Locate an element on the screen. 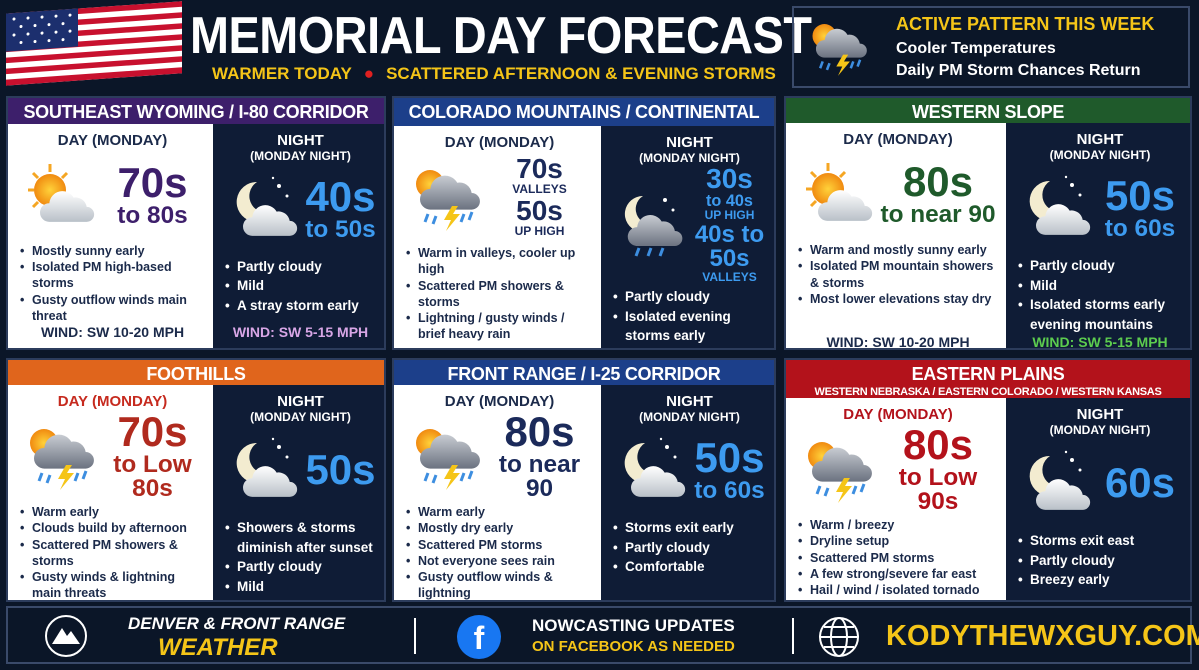 Image resolution: width=1199 pixels, height=670 pixels. brand-weather: WEATHER is located at coordinates (218, 647).